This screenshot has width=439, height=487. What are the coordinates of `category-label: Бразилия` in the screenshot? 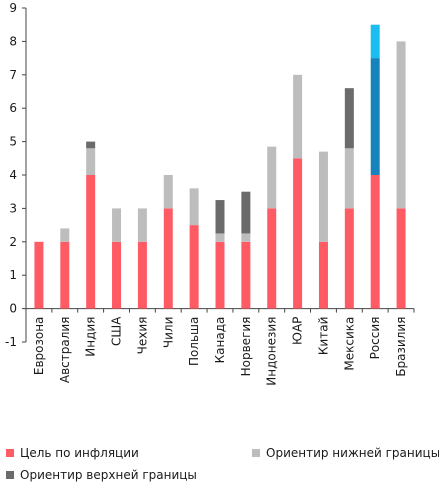 It's located at (401, 347).